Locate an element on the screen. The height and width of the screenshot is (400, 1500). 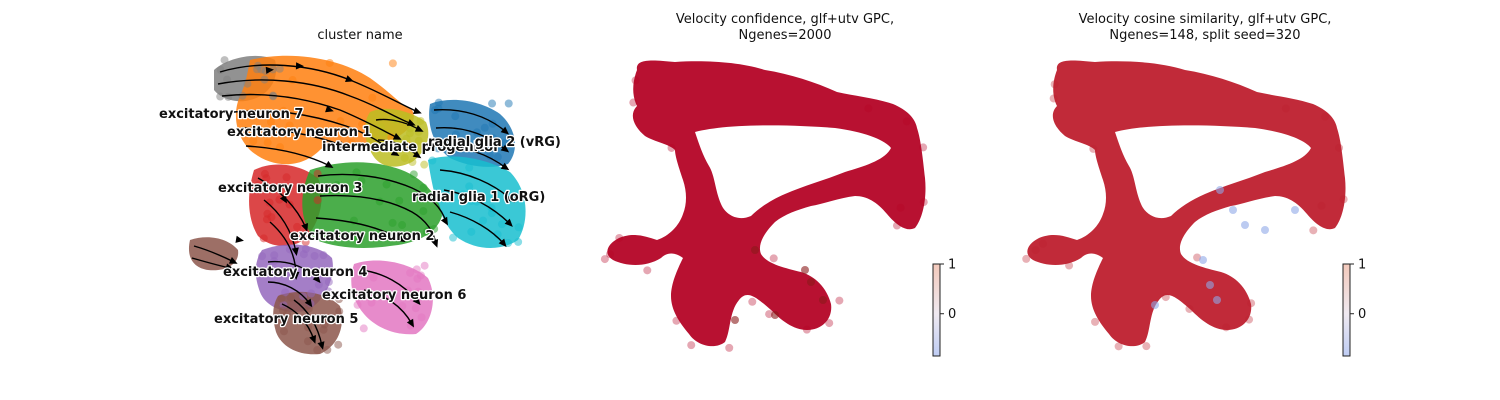
cluster-label: radial glia 1 (oRG) is located at coordinates (478, 197).